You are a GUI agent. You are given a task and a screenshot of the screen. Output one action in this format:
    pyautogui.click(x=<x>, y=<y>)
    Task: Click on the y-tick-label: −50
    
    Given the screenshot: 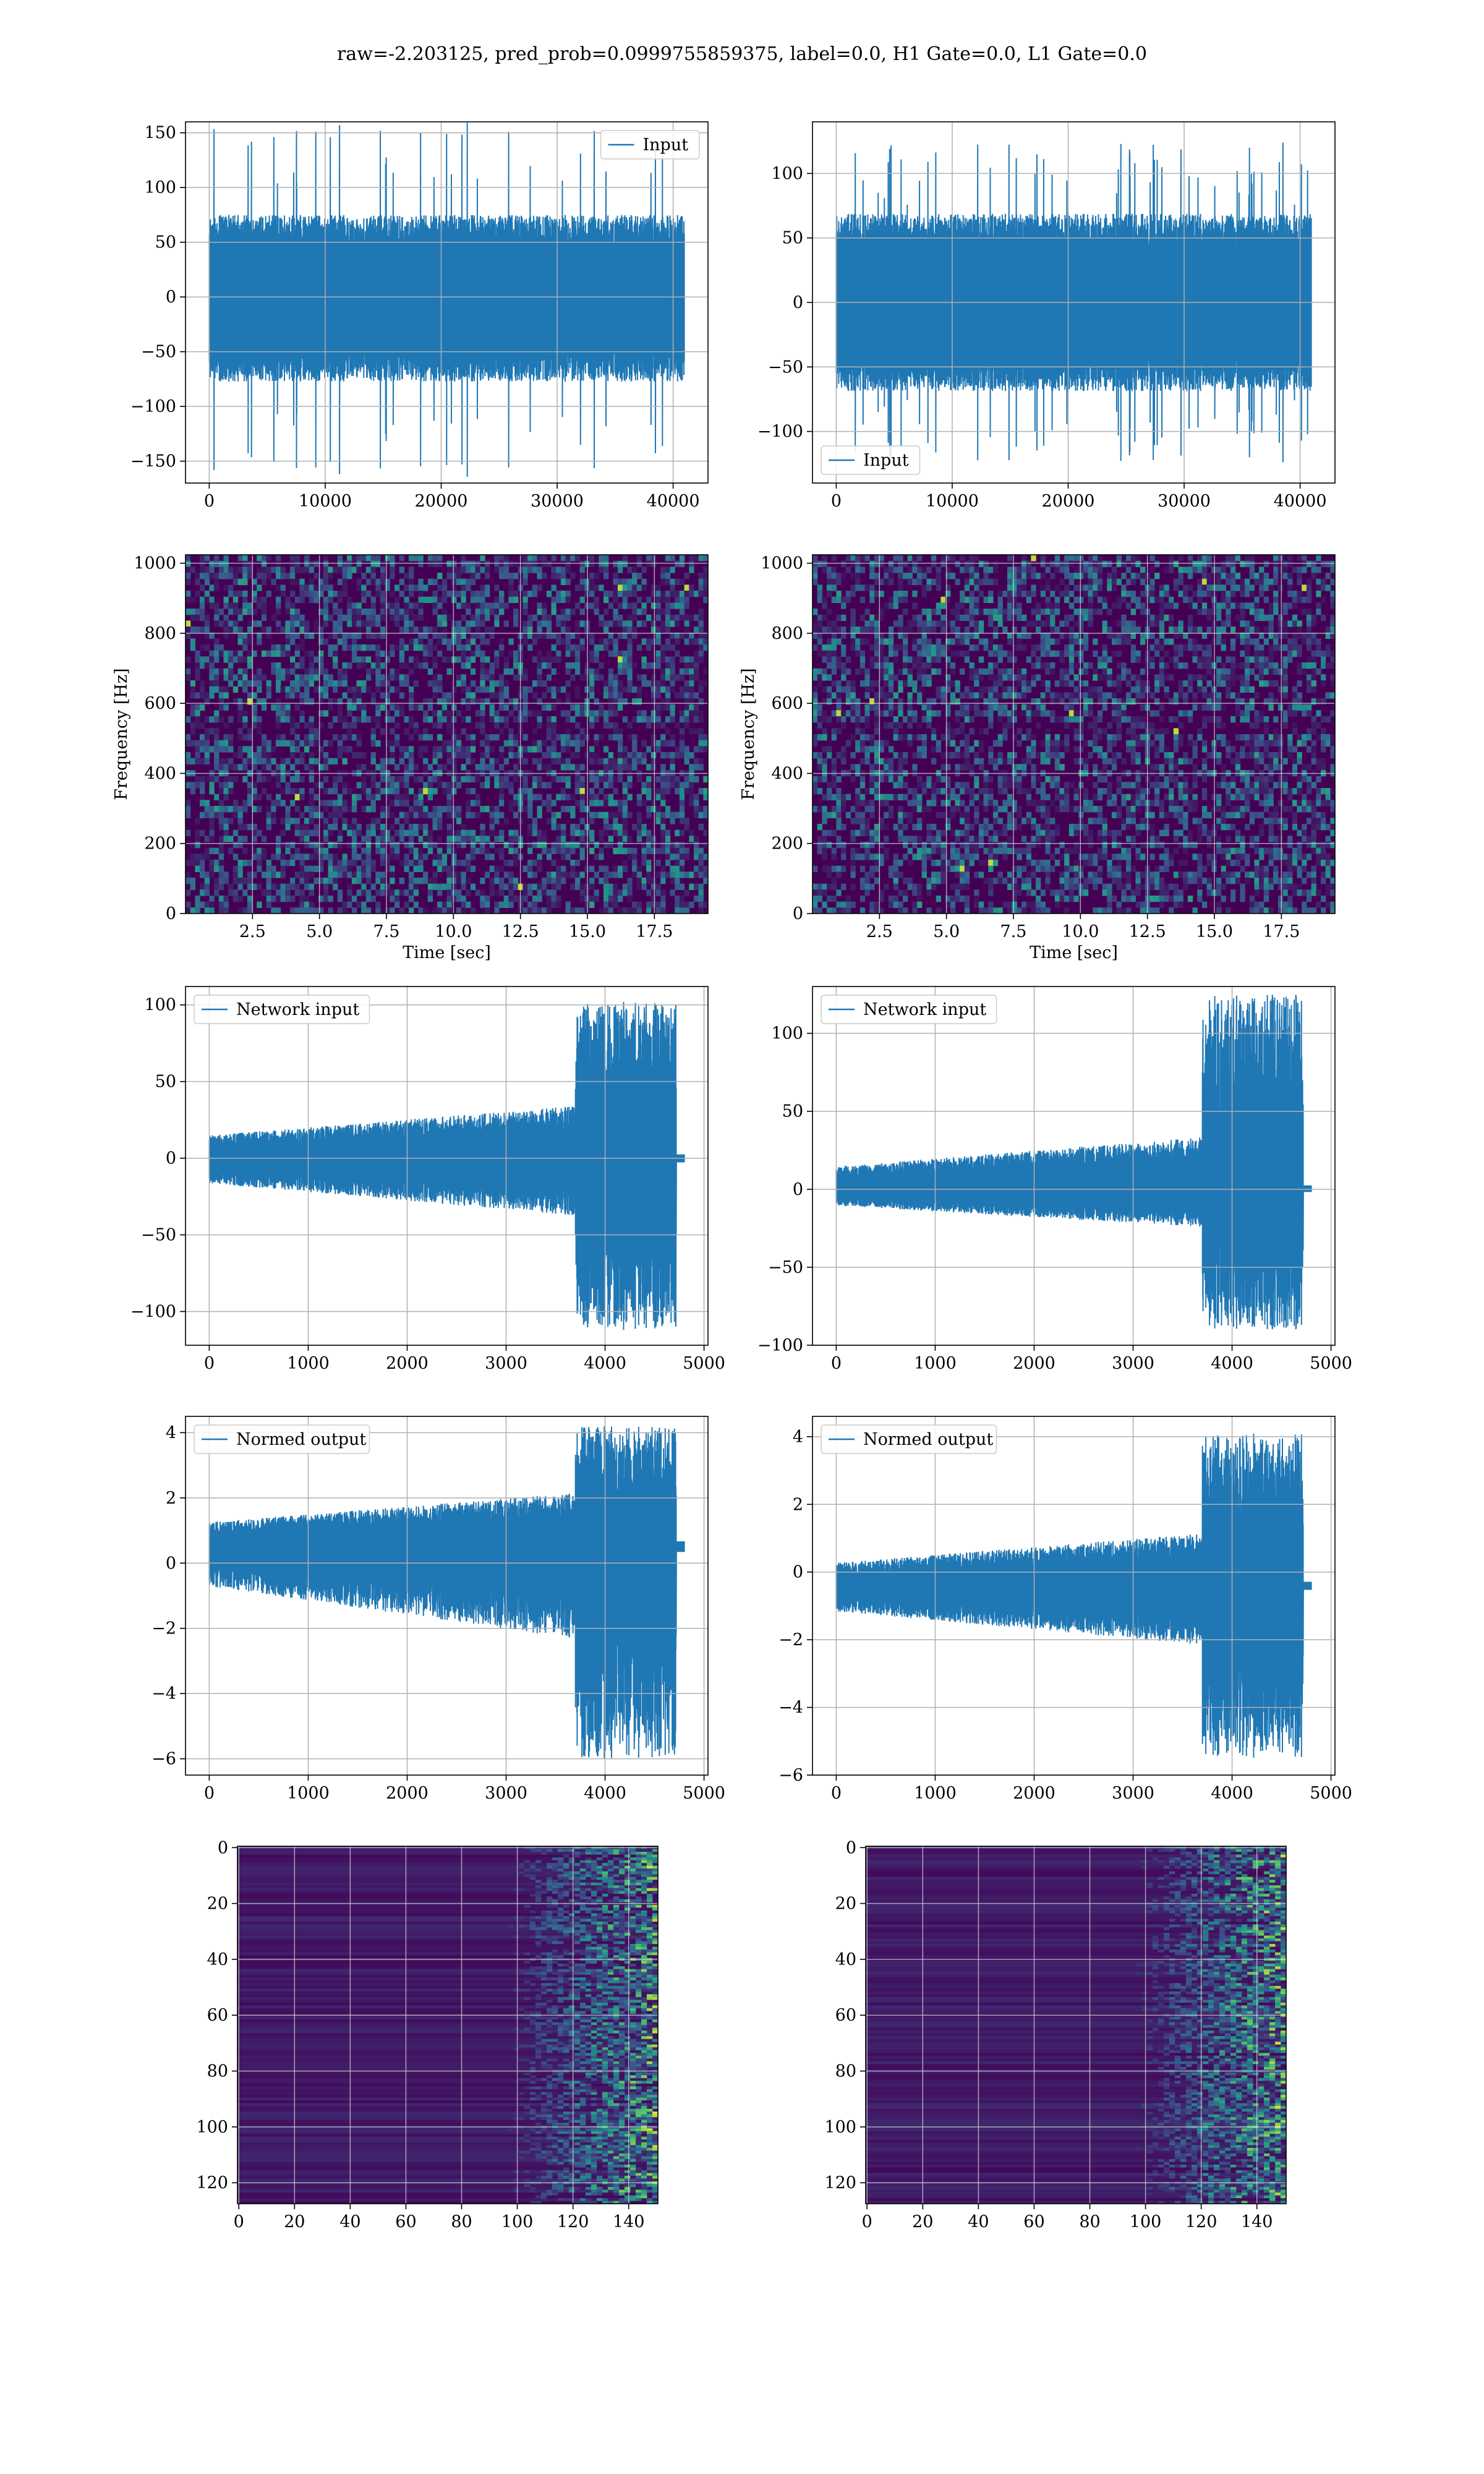 What is the action you would take?
    pyautogui.click(x=158, y=352)
    